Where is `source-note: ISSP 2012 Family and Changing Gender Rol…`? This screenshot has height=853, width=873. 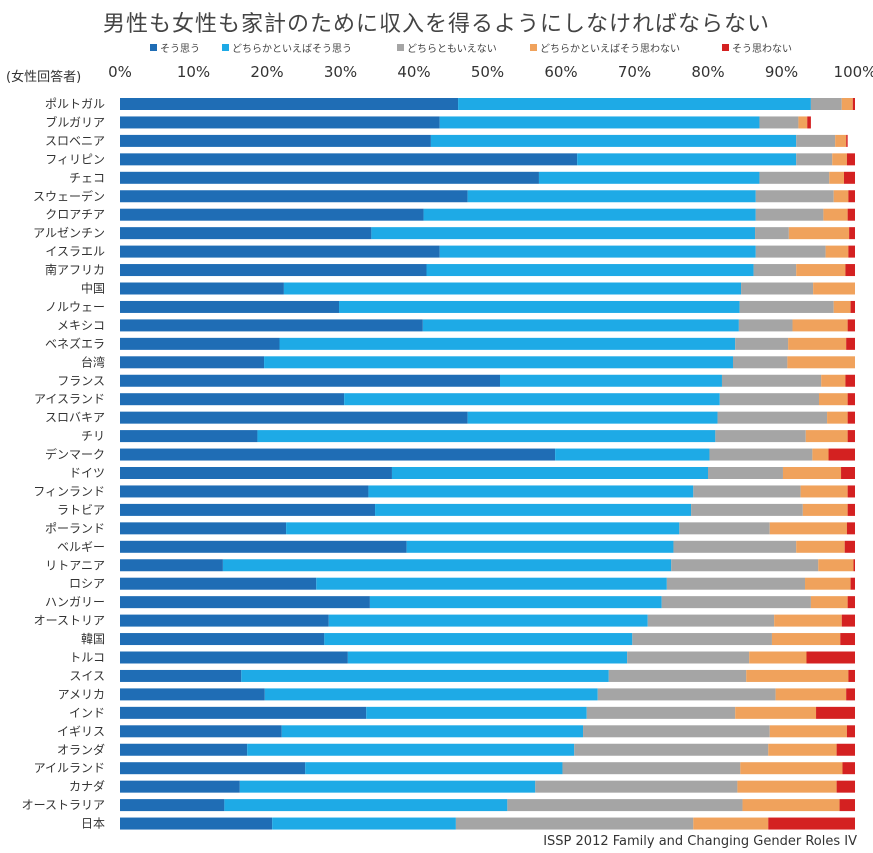 source-note: ISSP 2012 Family and Changing Gender Rol… is located at coordinates (700, 841).